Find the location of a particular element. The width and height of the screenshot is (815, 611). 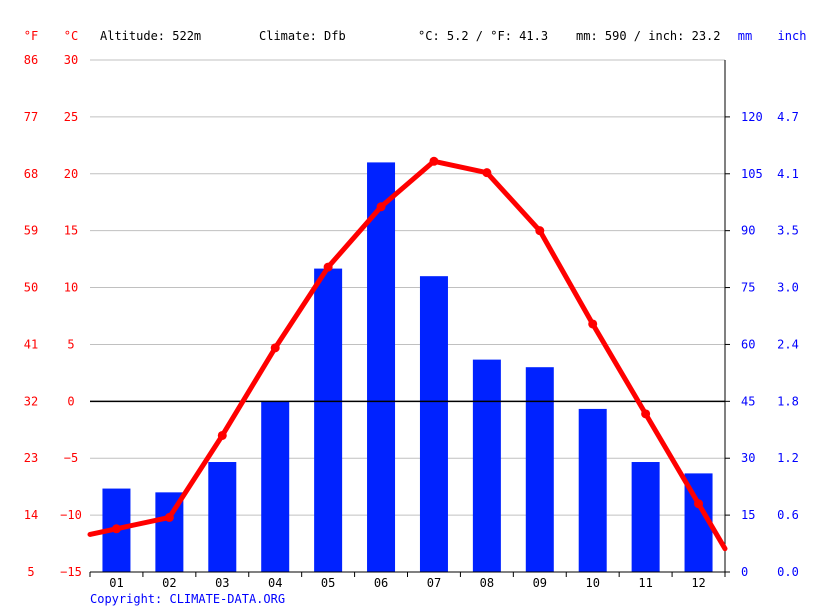

x-tick-label: 05 is located at coordinates (328, 583).